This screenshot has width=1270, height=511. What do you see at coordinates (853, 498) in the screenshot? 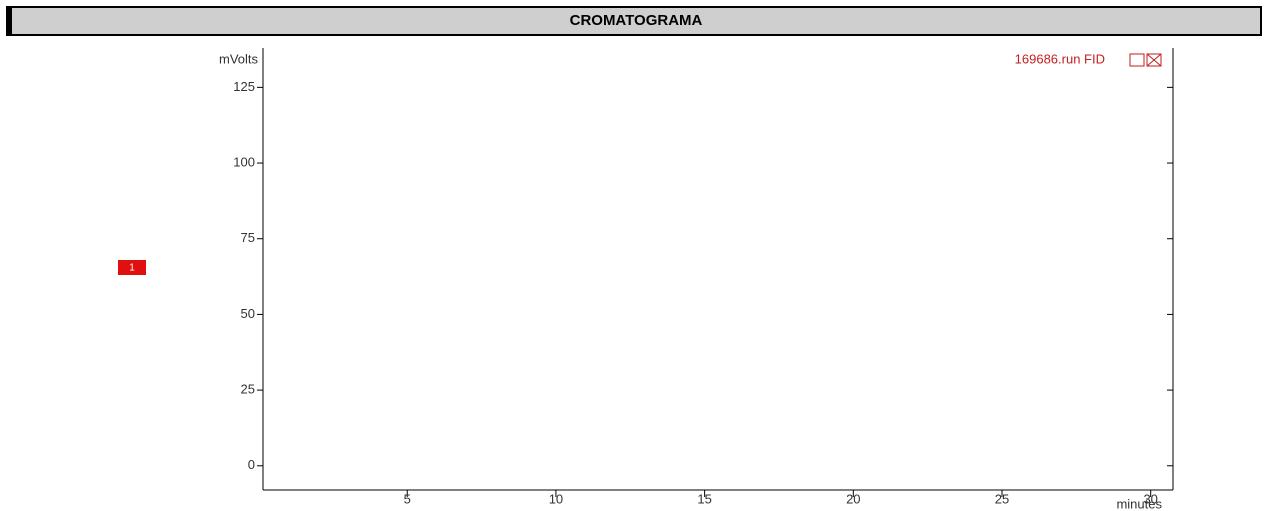
I see `x-tick-label: 20` at bounding box center [853, 498].